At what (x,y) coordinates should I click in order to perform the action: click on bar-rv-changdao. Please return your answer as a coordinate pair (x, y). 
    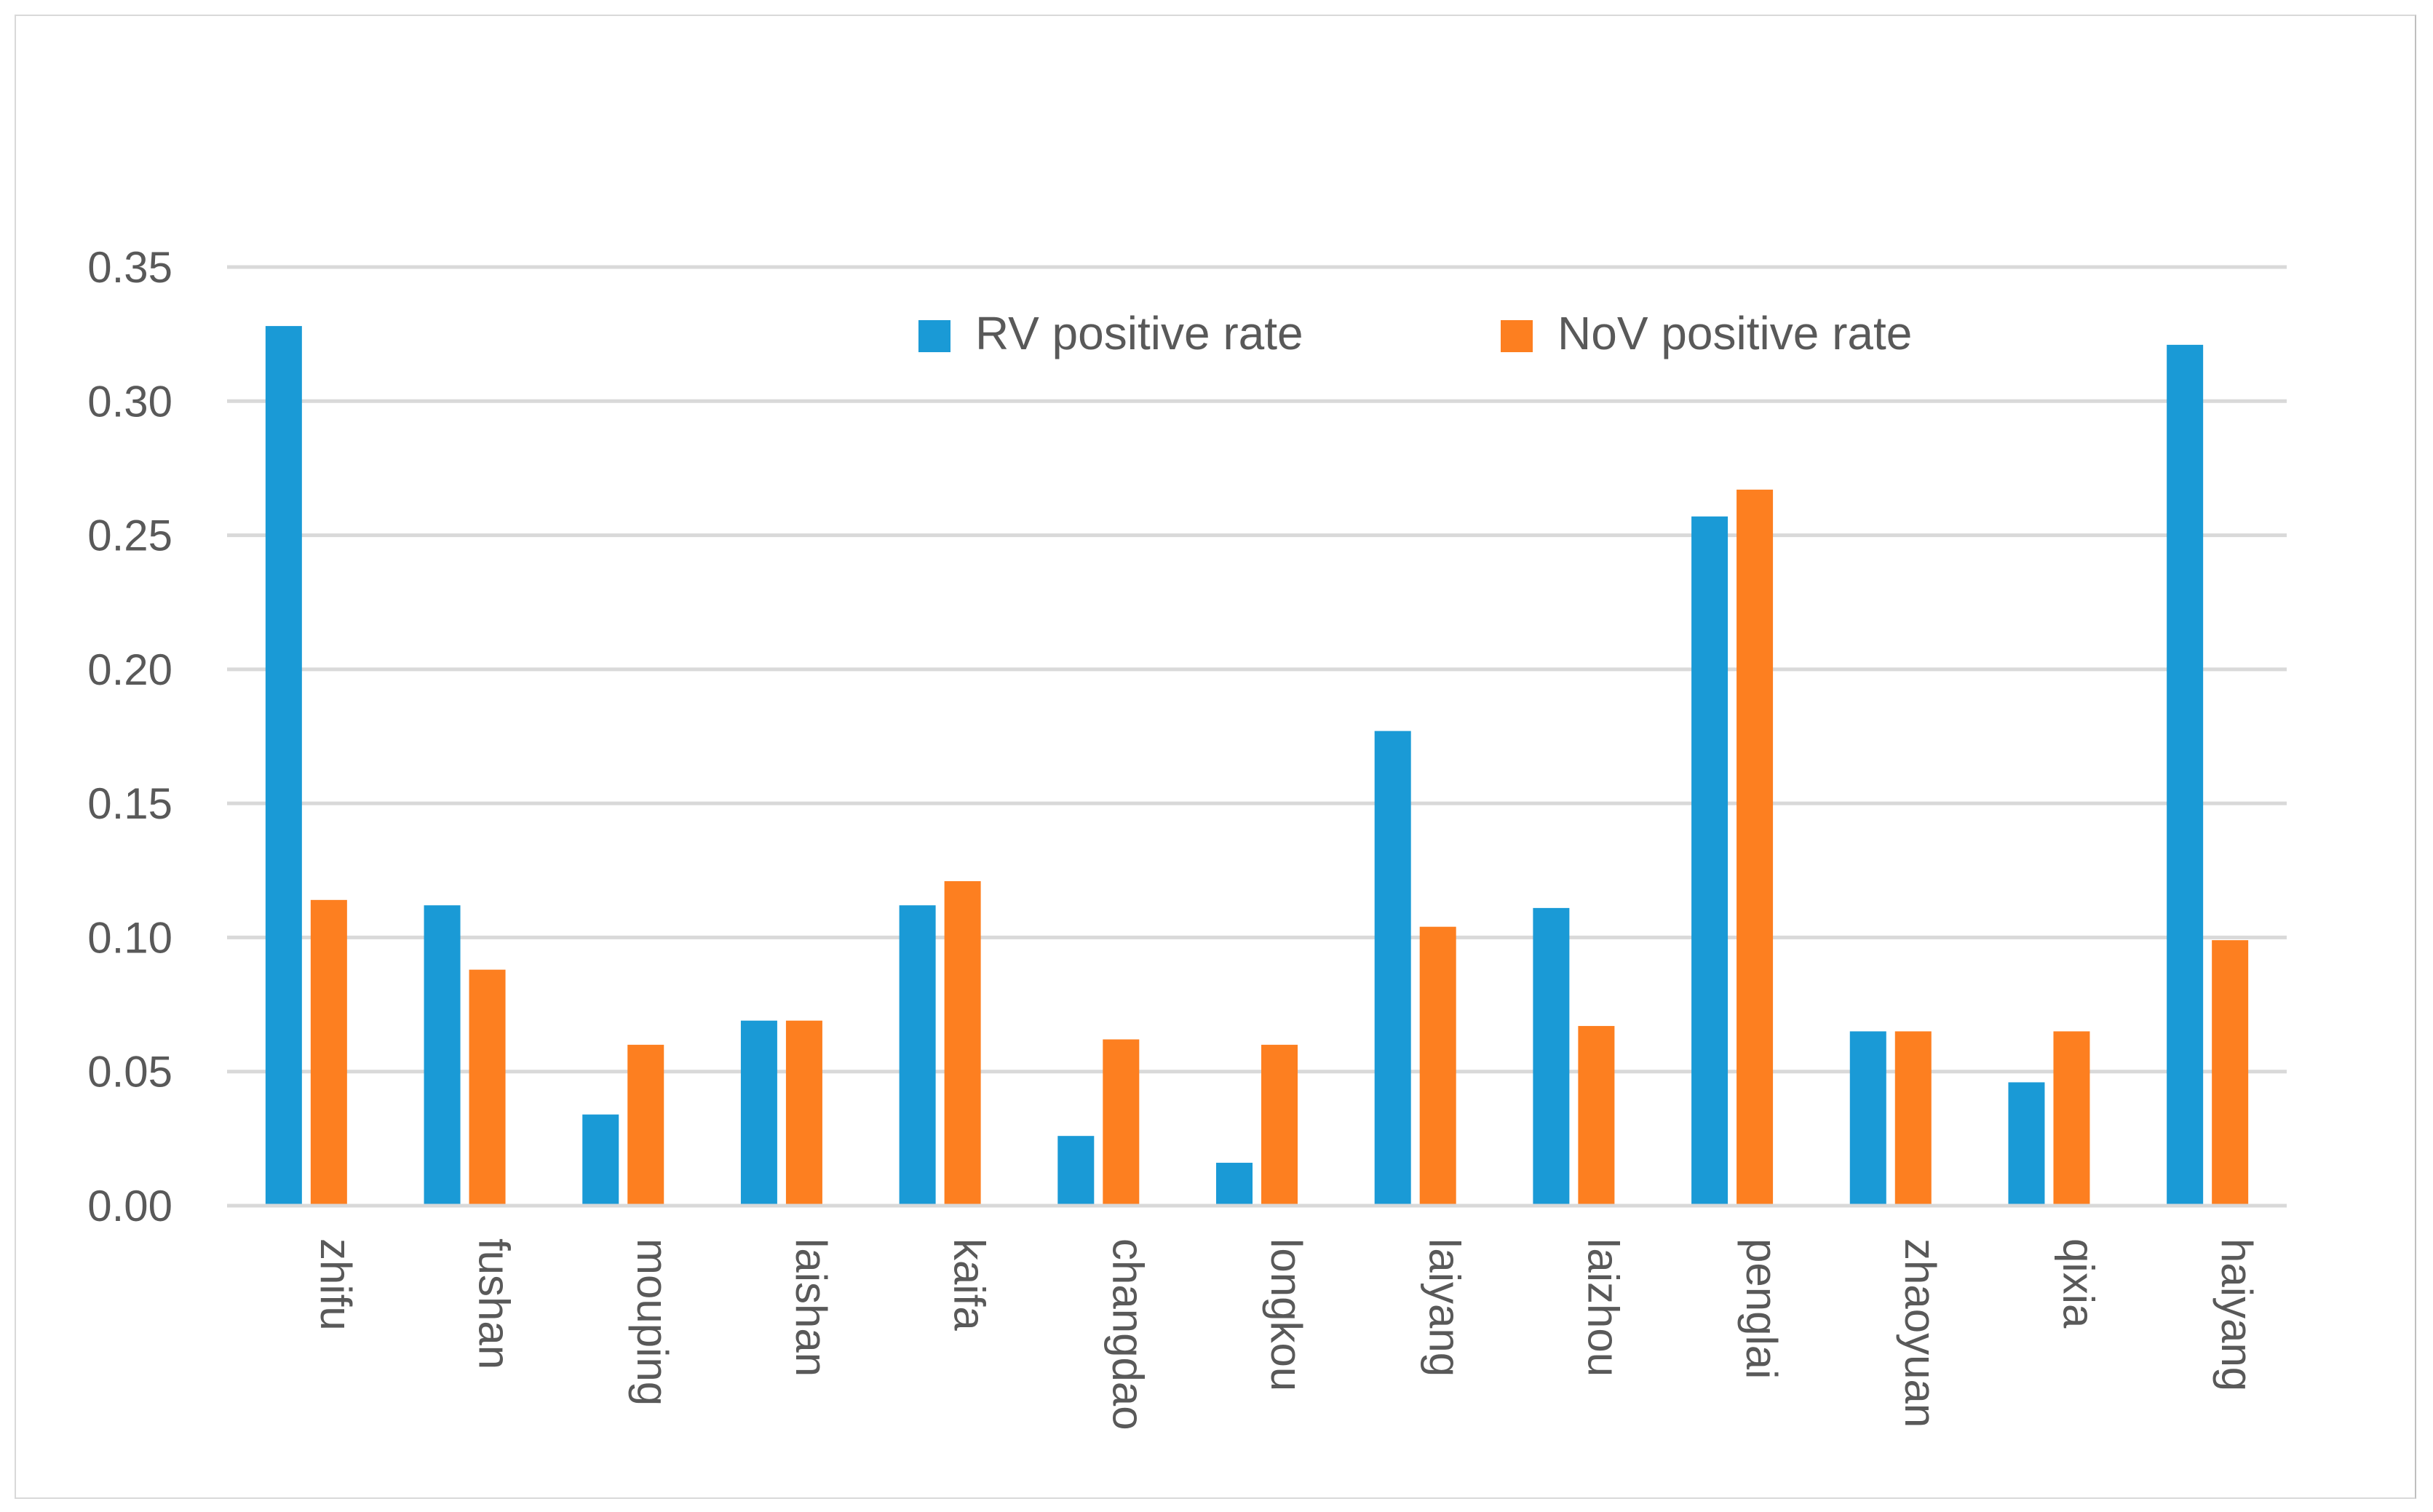
    Looking at the image, I should click on (1076, 1171).